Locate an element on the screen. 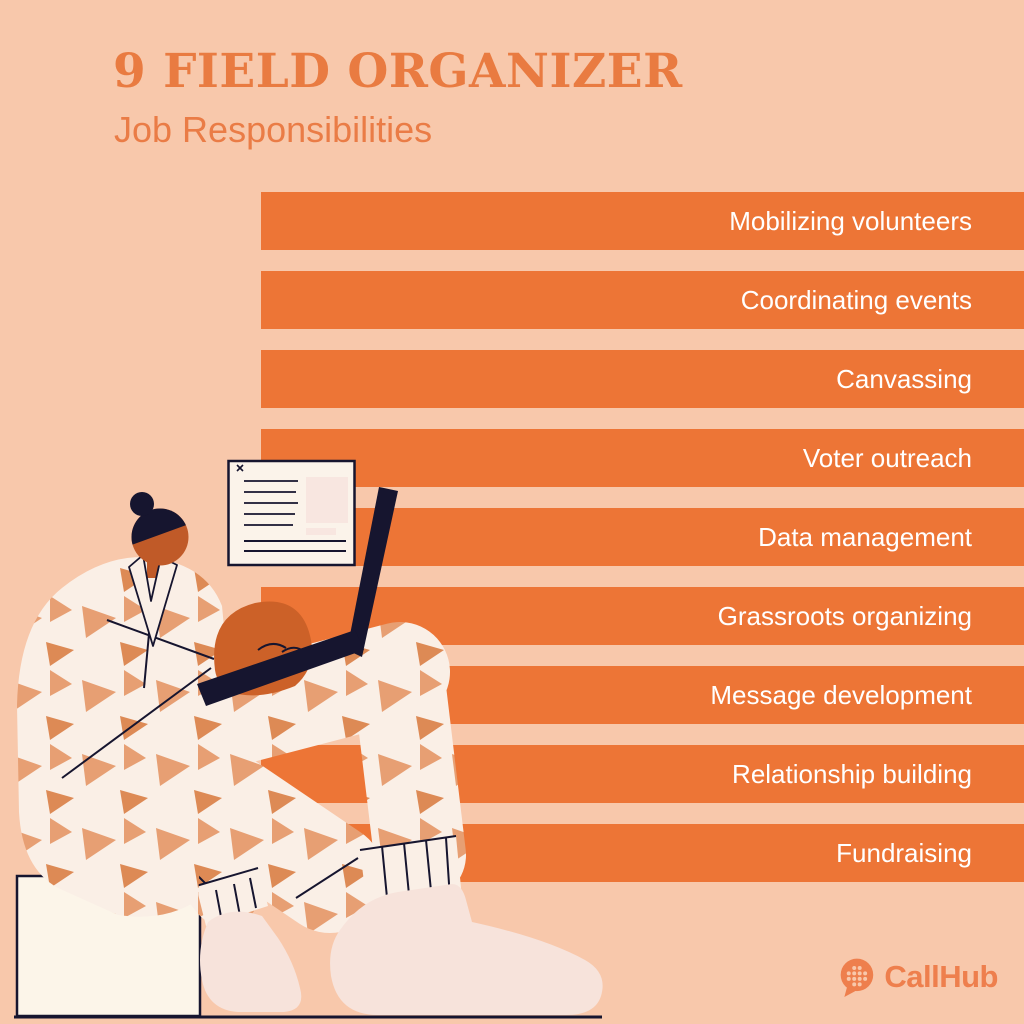  bar-voter-outreach: Voter outreach is located at coordinates (642, 458).